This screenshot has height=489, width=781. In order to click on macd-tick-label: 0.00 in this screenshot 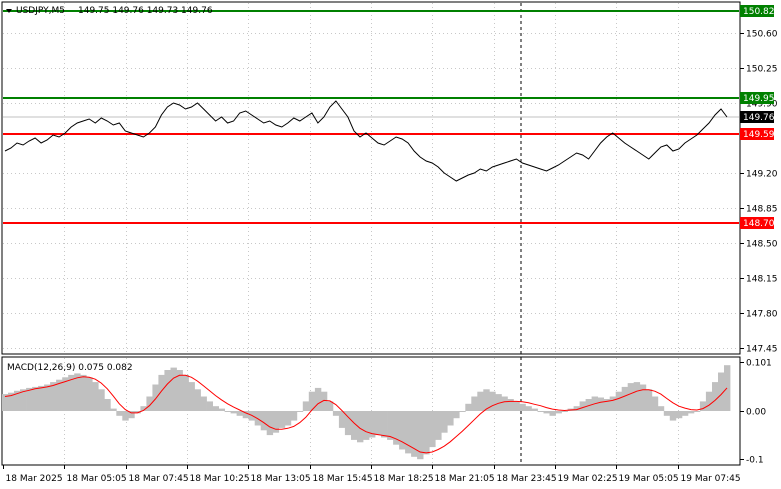, I will do `click(756, 413)`.